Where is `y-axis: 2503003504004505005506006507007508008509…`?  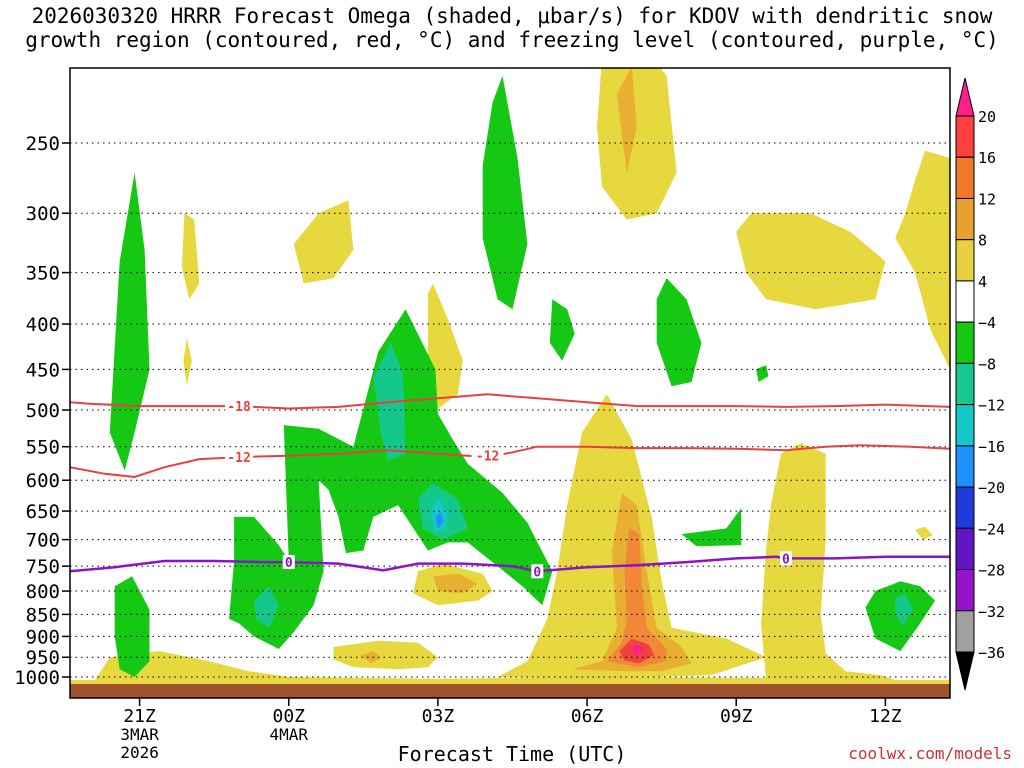
y-axis: 2503003504004505005506006507007508008509… is located at coordinates (42, 411).